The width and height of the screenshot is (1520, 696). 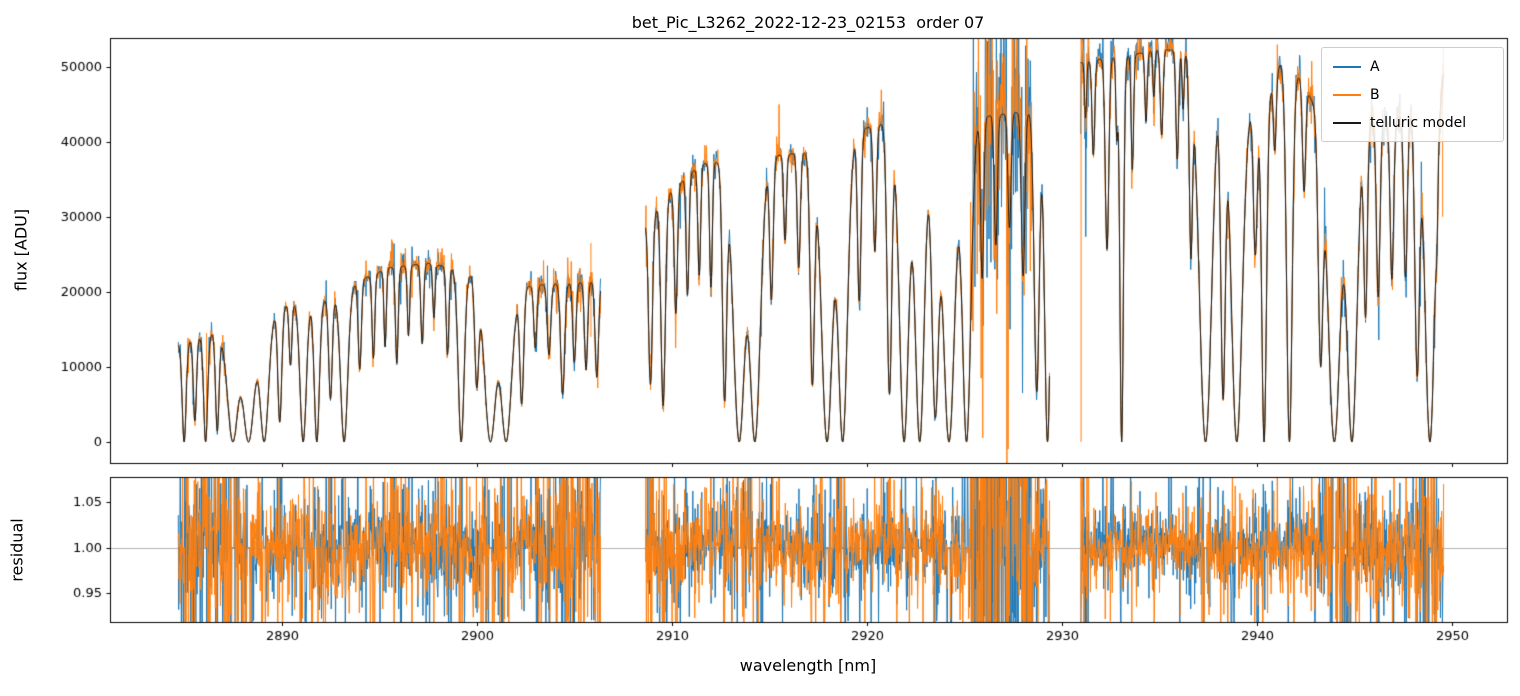 What do you see at coordinates (21, 250) in the screenshot?
I see `flux-axis-label: flux [ADU]` at bounding box center [21, 250].